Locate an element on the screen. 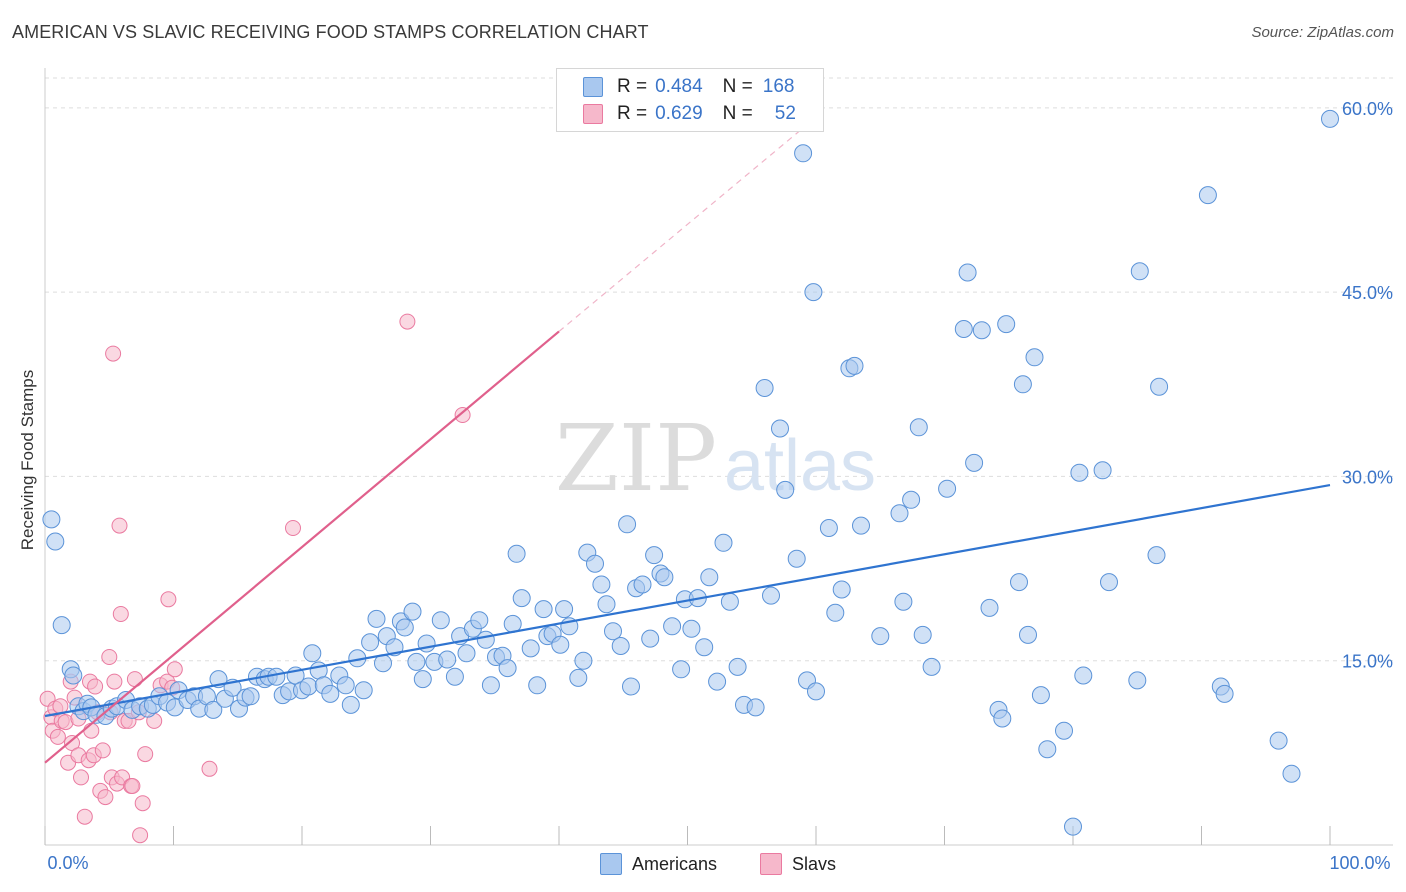  legend-slavs-r-value: 0.629 is located at coordinates (679, 113).